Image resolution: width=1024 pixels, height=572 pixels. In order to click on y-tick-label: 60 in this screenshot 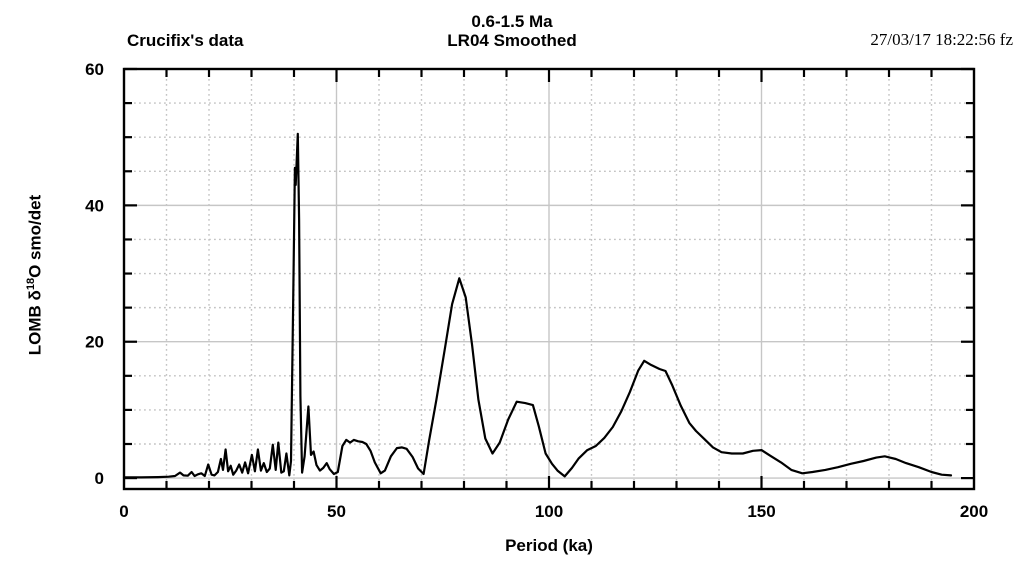, I will do `click(94, 69)`.